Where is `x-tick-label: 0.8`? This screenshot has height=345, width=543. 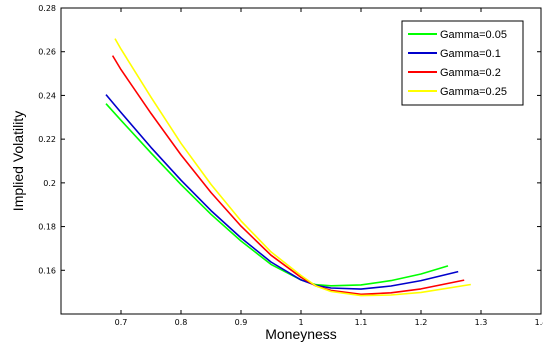
x-tick-label: 0.8 is located at coordinates (181, 322).